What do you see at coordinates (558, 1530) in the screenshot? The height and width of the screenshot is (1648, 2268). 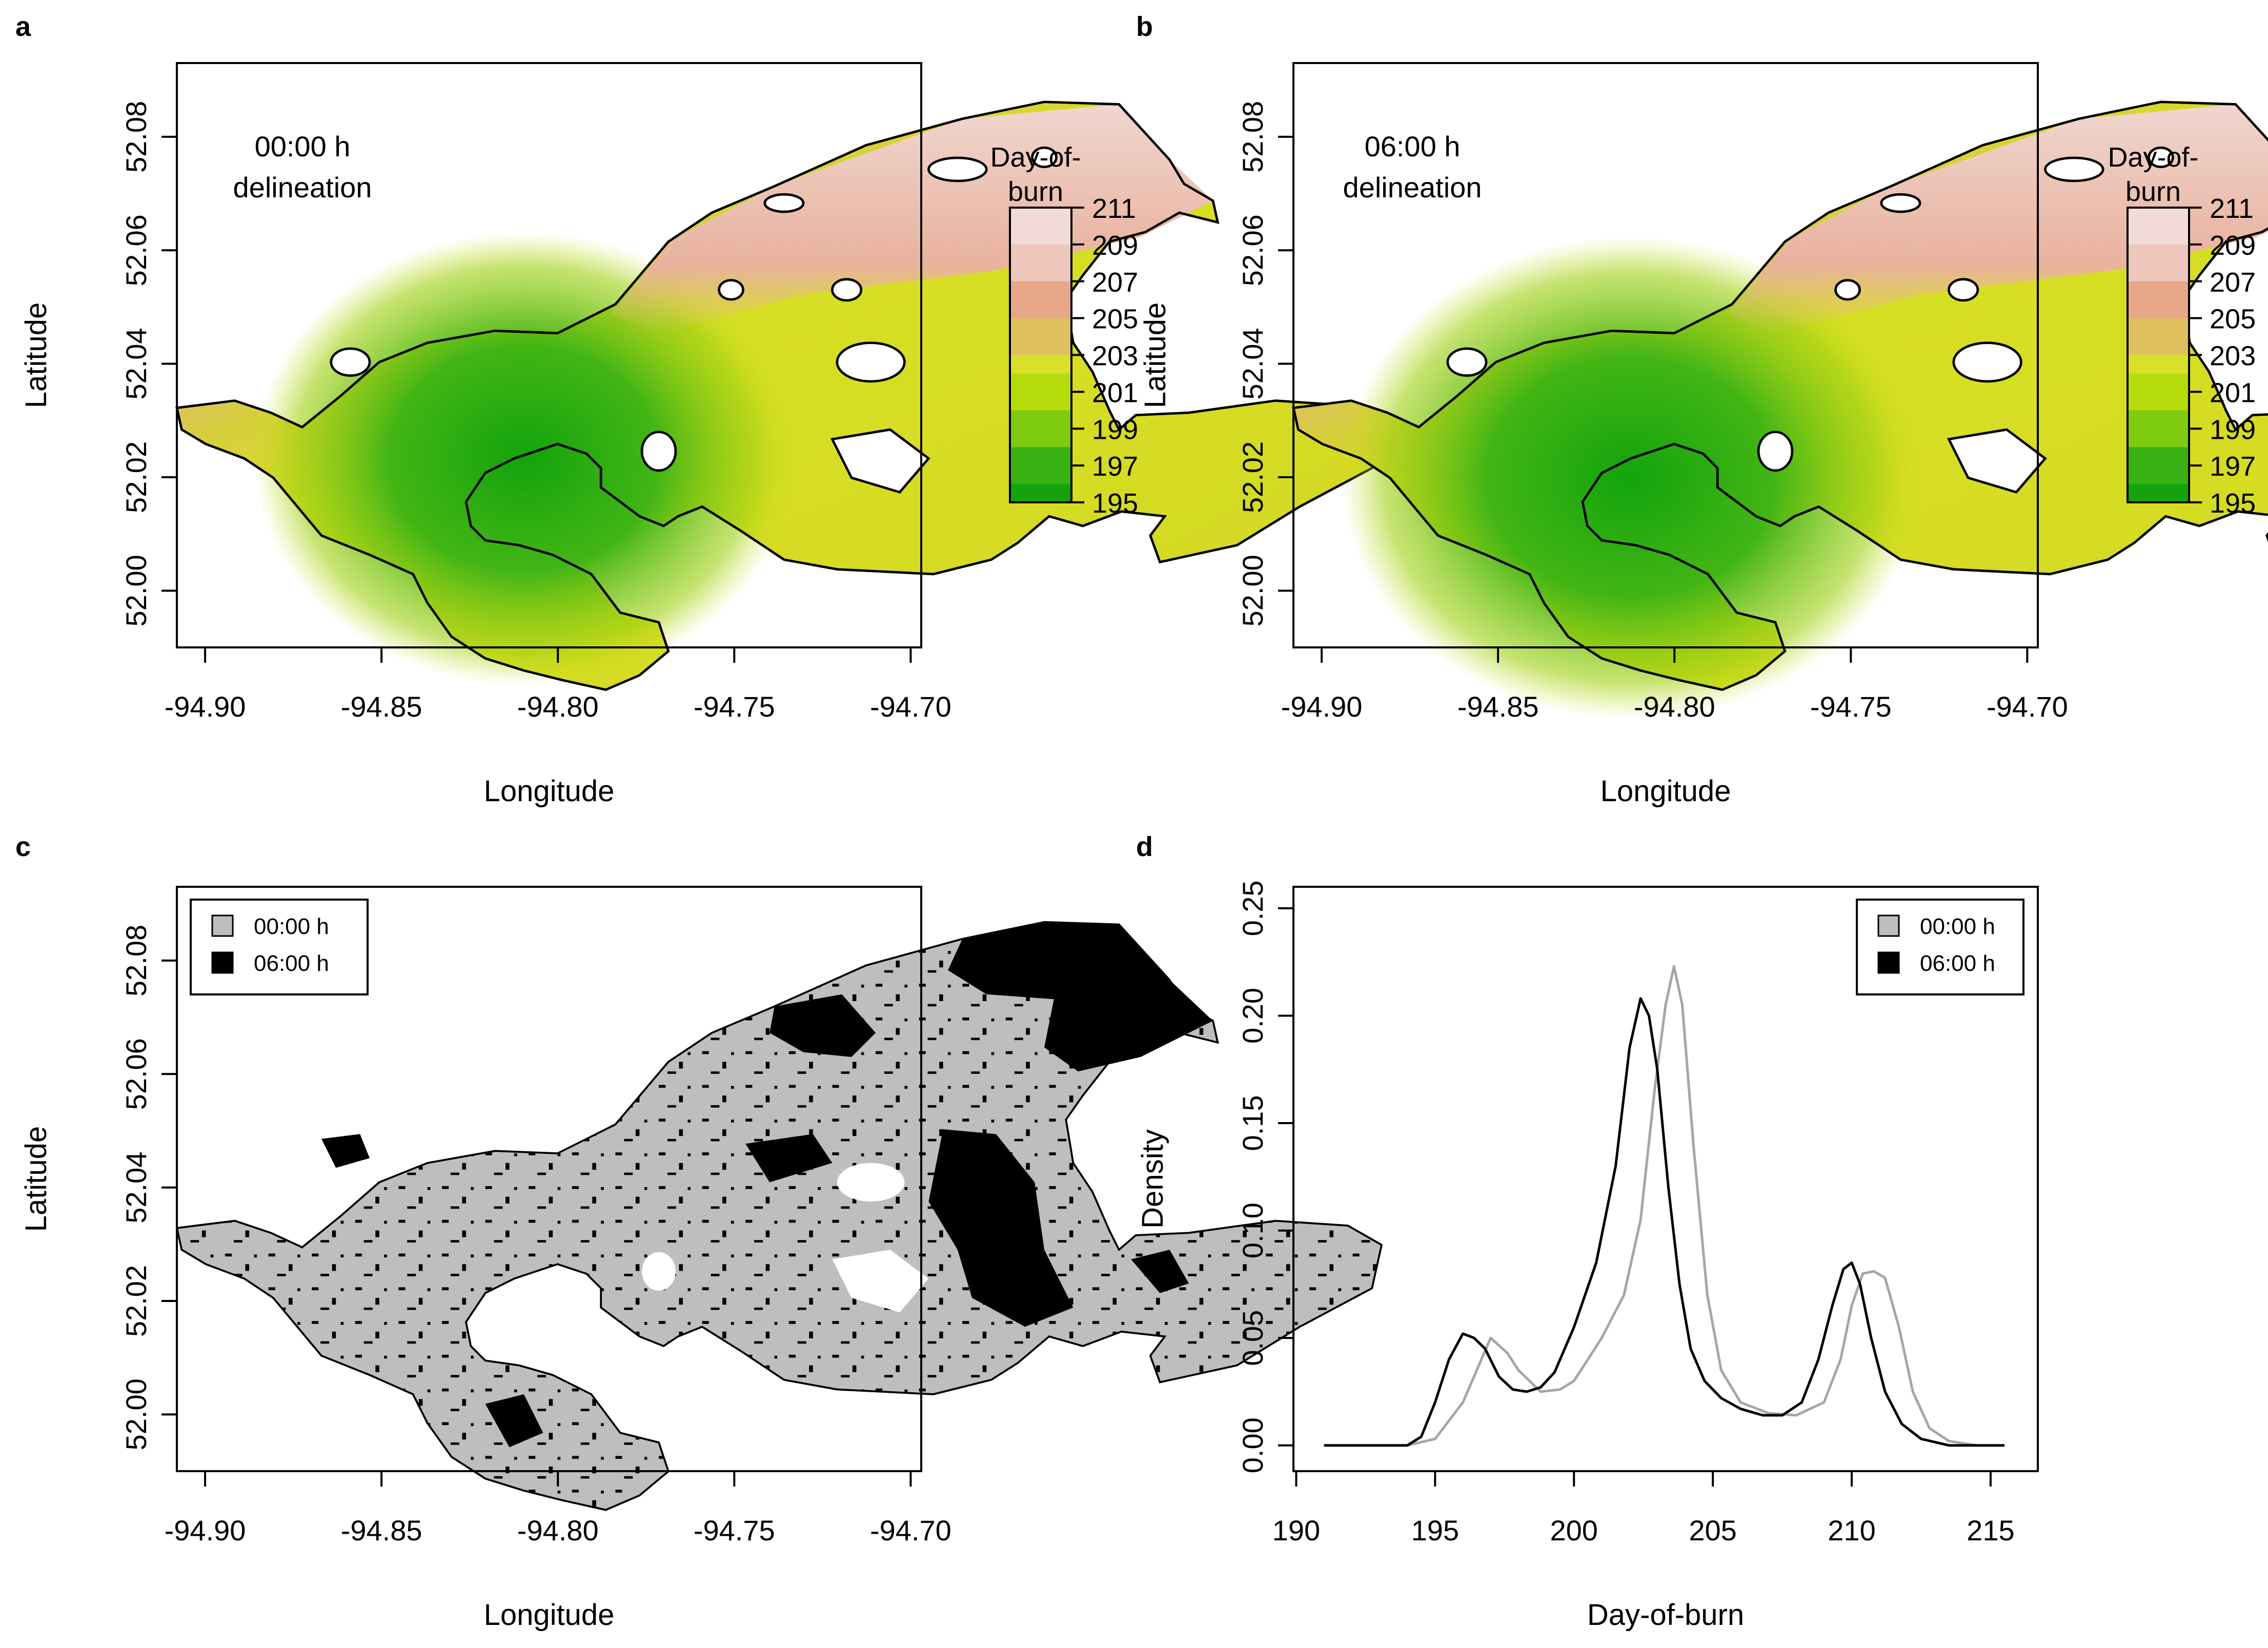 I see `x-tick-label-c-2: -94.80` at bounding box center [558, 1530].